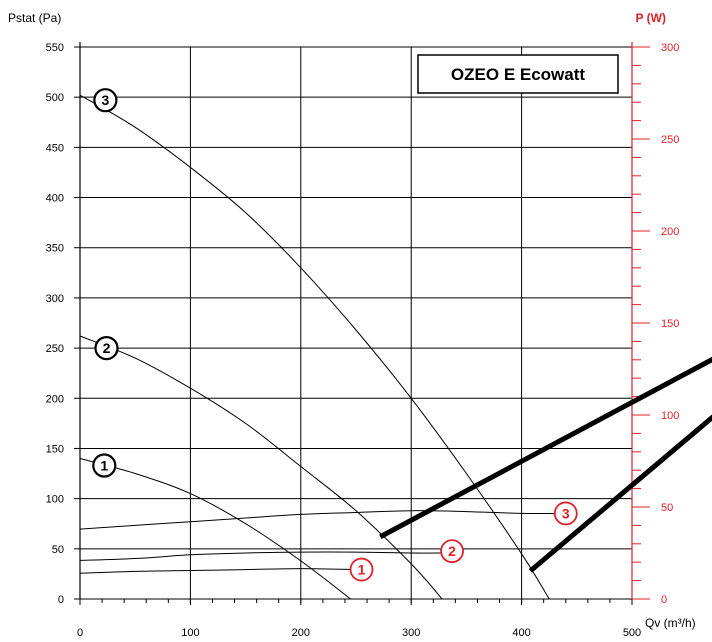 The width and height of the screenshot is (712, 642). Describe the element at coordinates (80, 633) in the screenshot. I see `x-tick-label: 0` at that location.